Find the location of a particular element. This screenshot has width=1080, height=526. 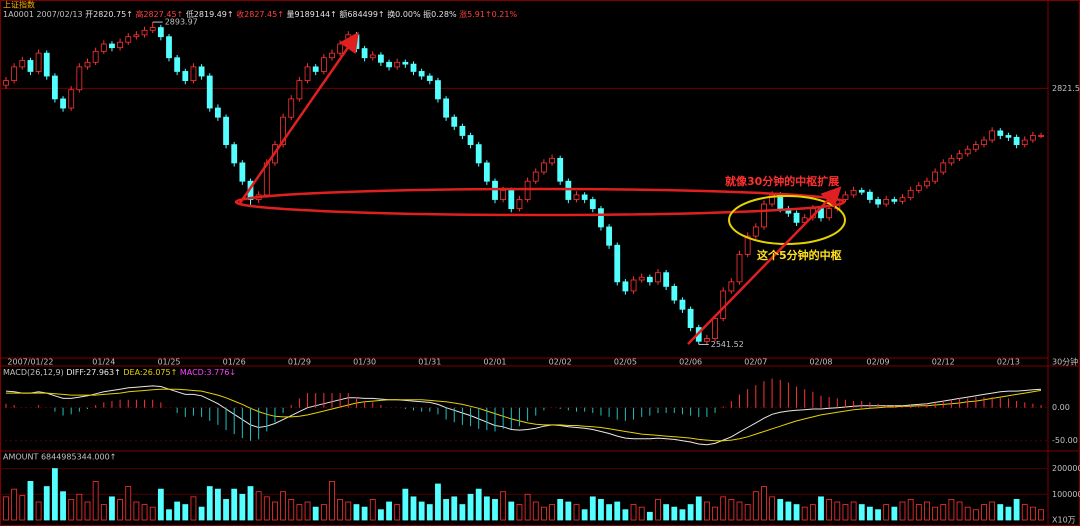

x-tick-label: 01/30 is located at coordinates (364, 362).